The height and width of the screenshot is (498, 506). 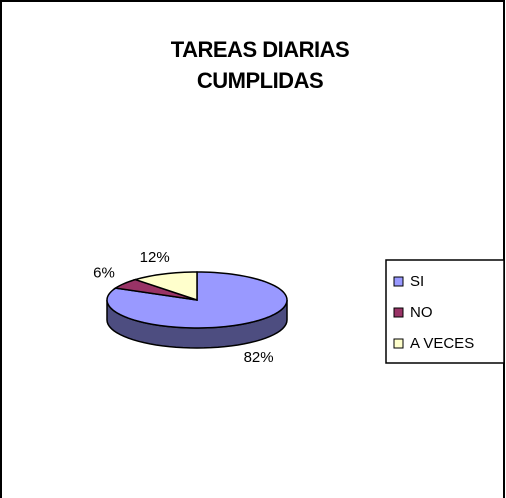 I want to click on data-label: 82%, so click(x=259, y=357).